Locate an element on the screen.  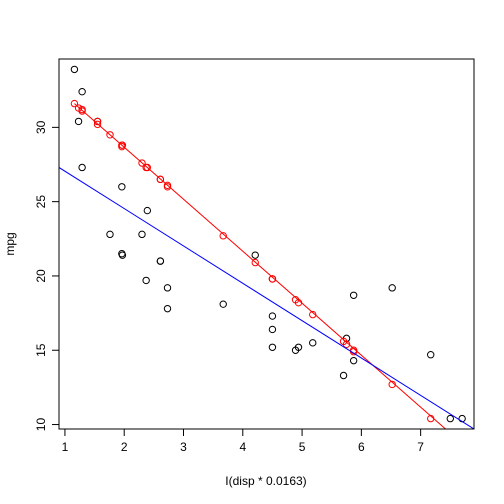
y-axis-label: mpg is located at coordinates (10, 243).